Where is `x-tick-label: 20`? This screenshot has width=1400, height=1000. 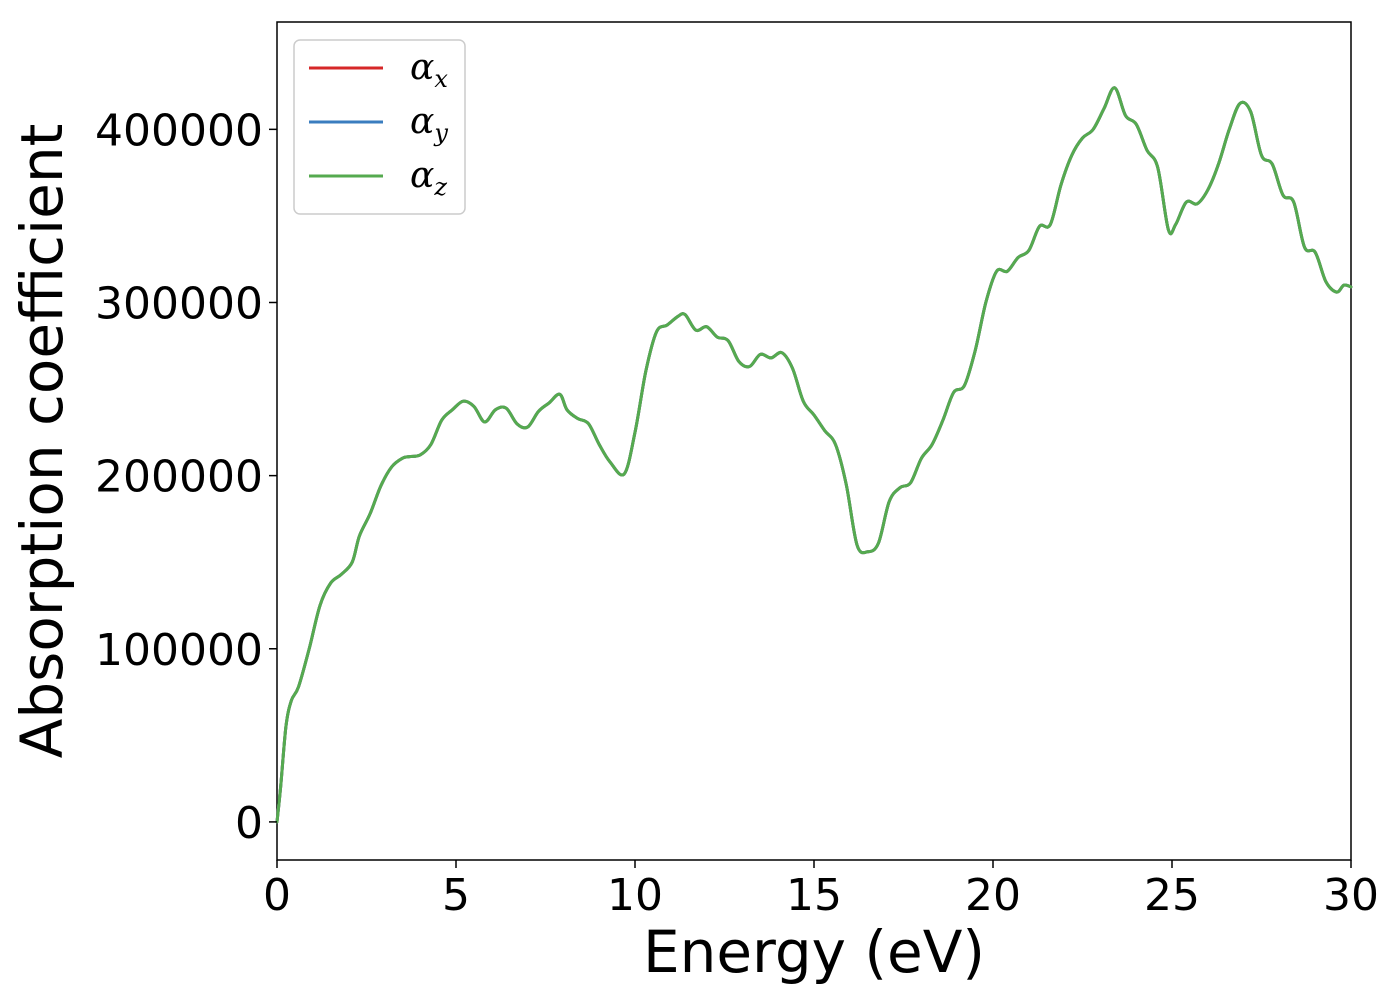 x-tick-label: 20 is located at coordinates (993, 895).